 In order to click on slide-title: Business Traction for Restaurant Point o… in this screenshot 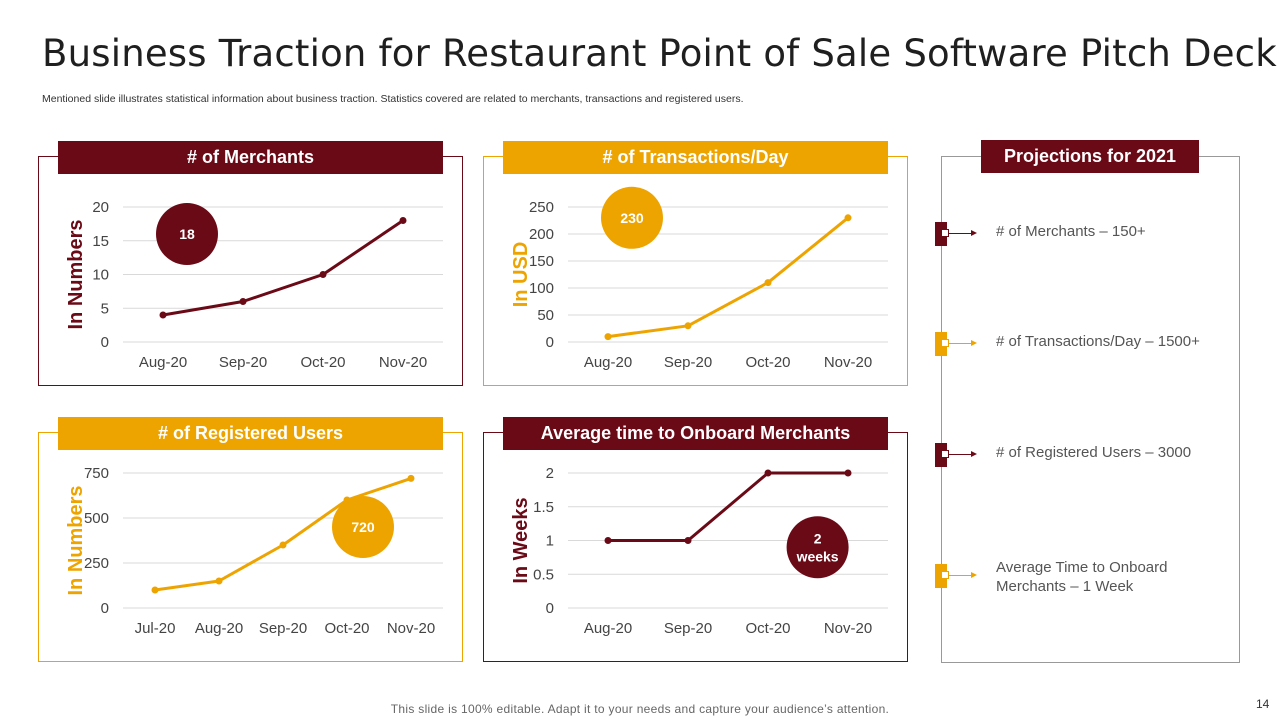, I will do `click(659, 53)`.